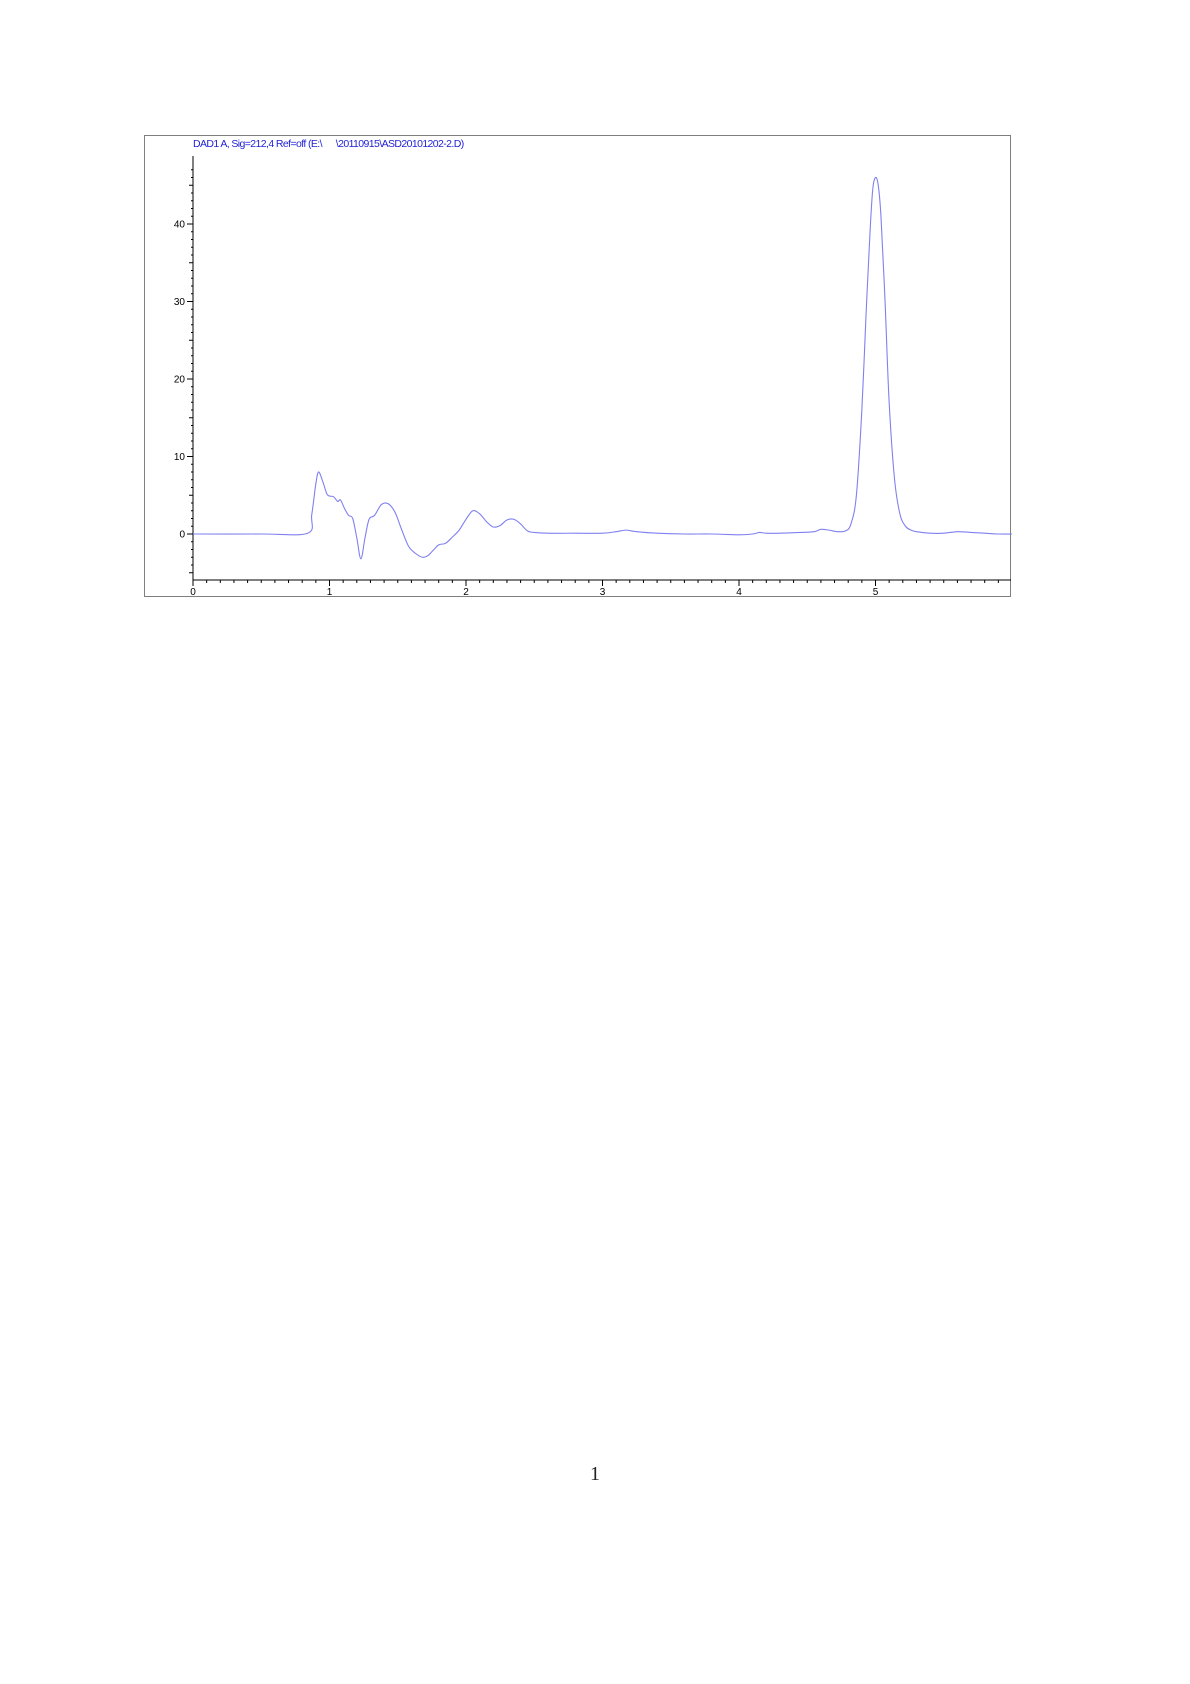  What do you see at coordinates (190, 371) in the screenshot?
I see `y-axis-ticks` at bounding box center [190, 371].